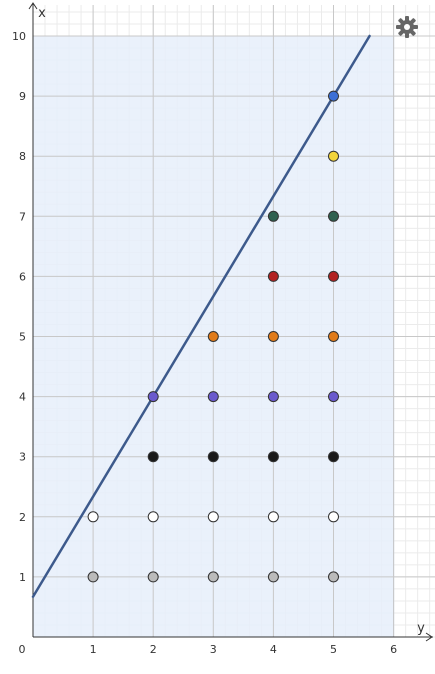 This screenshot has width=435, height=674. Describe the element at coordinates (429, 637) in the screenshot. I see `horizontal-axis-arrow` at that location.